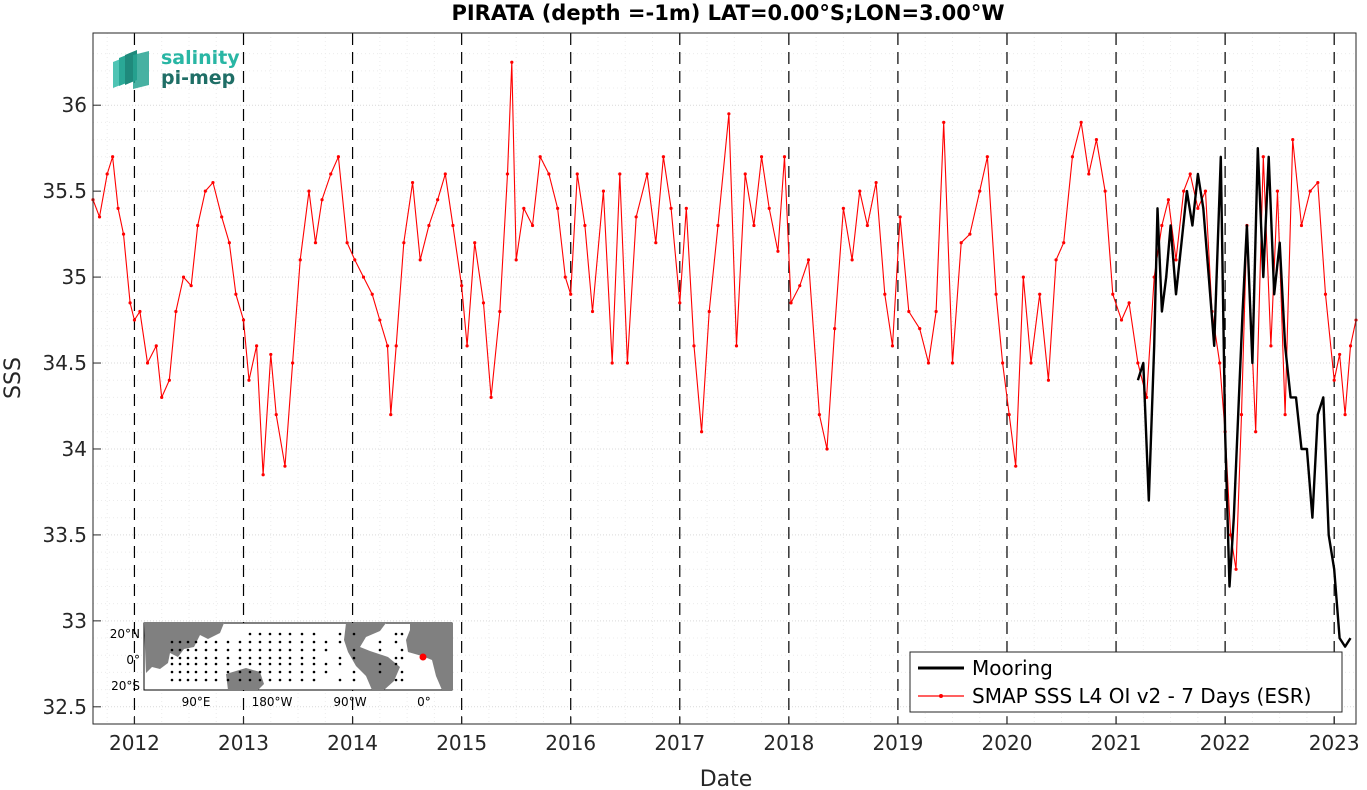  Describe the element at coordinates (196, 702) in the screenshot. I see `map-lon-label-90e: 90°E` at that location.